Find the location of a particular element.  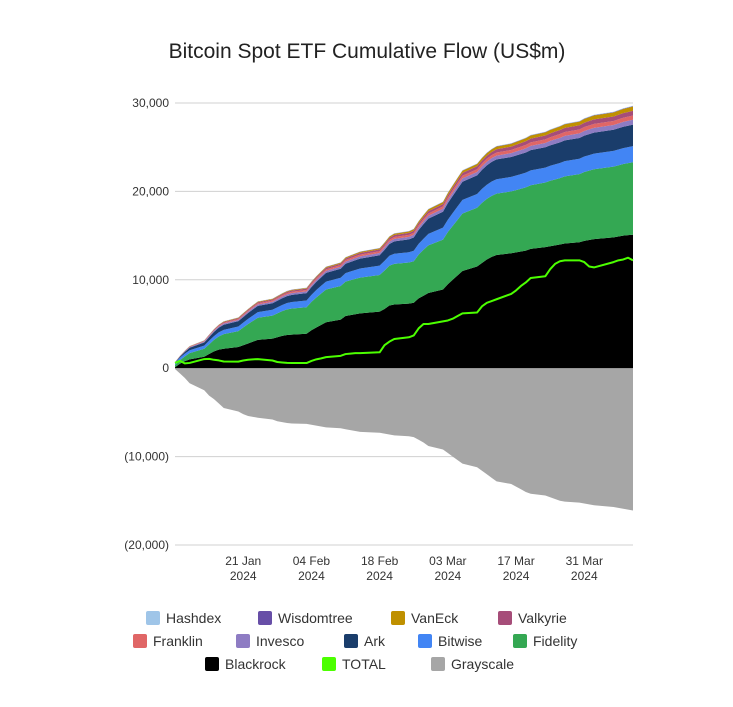

legend-item-franklin: Franklin is located at coordinates (168, 641).